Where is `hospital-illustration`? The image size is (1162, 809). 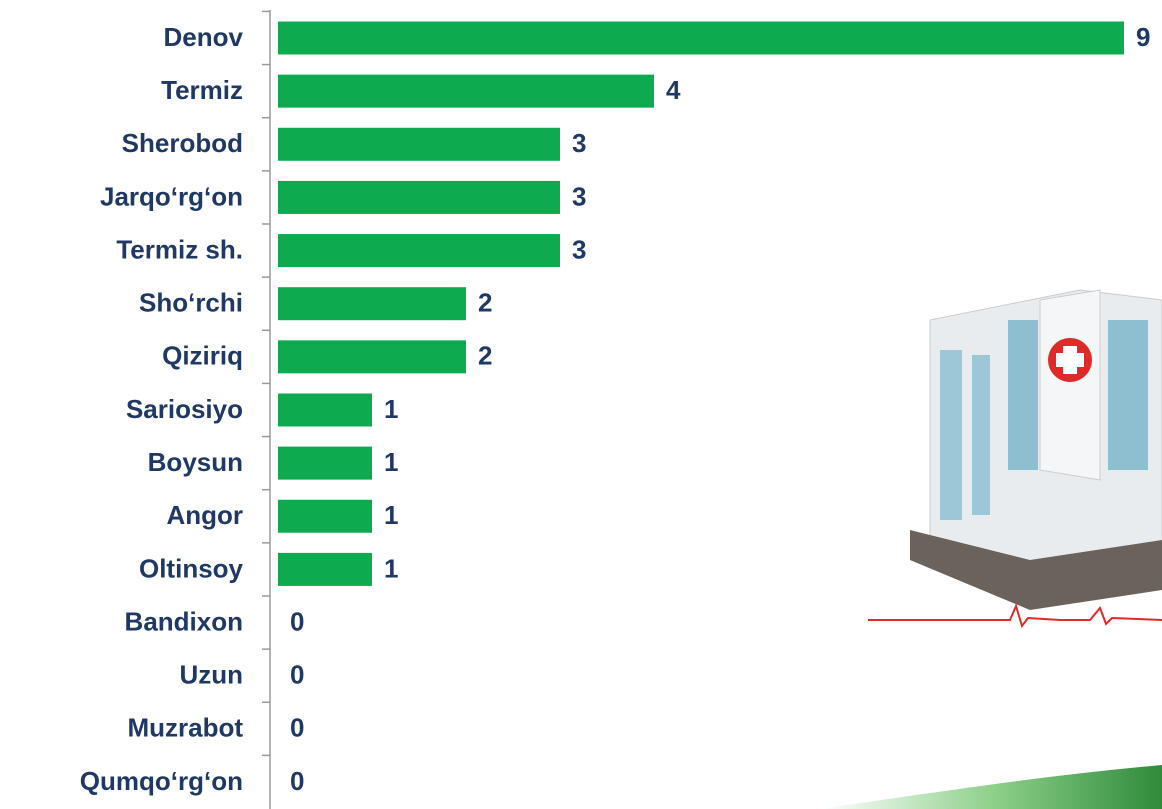
hospital-illustration is located at coordinates (1015, 459).